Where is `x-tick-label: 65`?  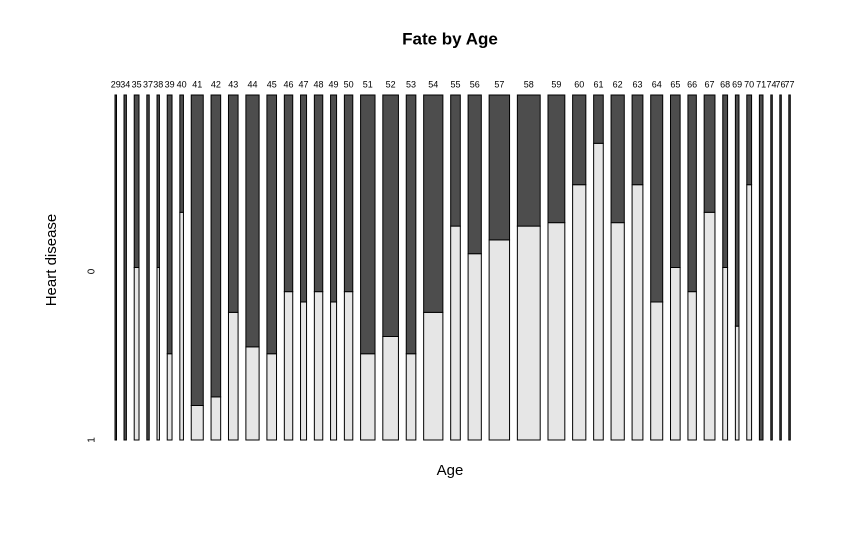 x-tick-label: 65 is located at coordinates (675, 84).